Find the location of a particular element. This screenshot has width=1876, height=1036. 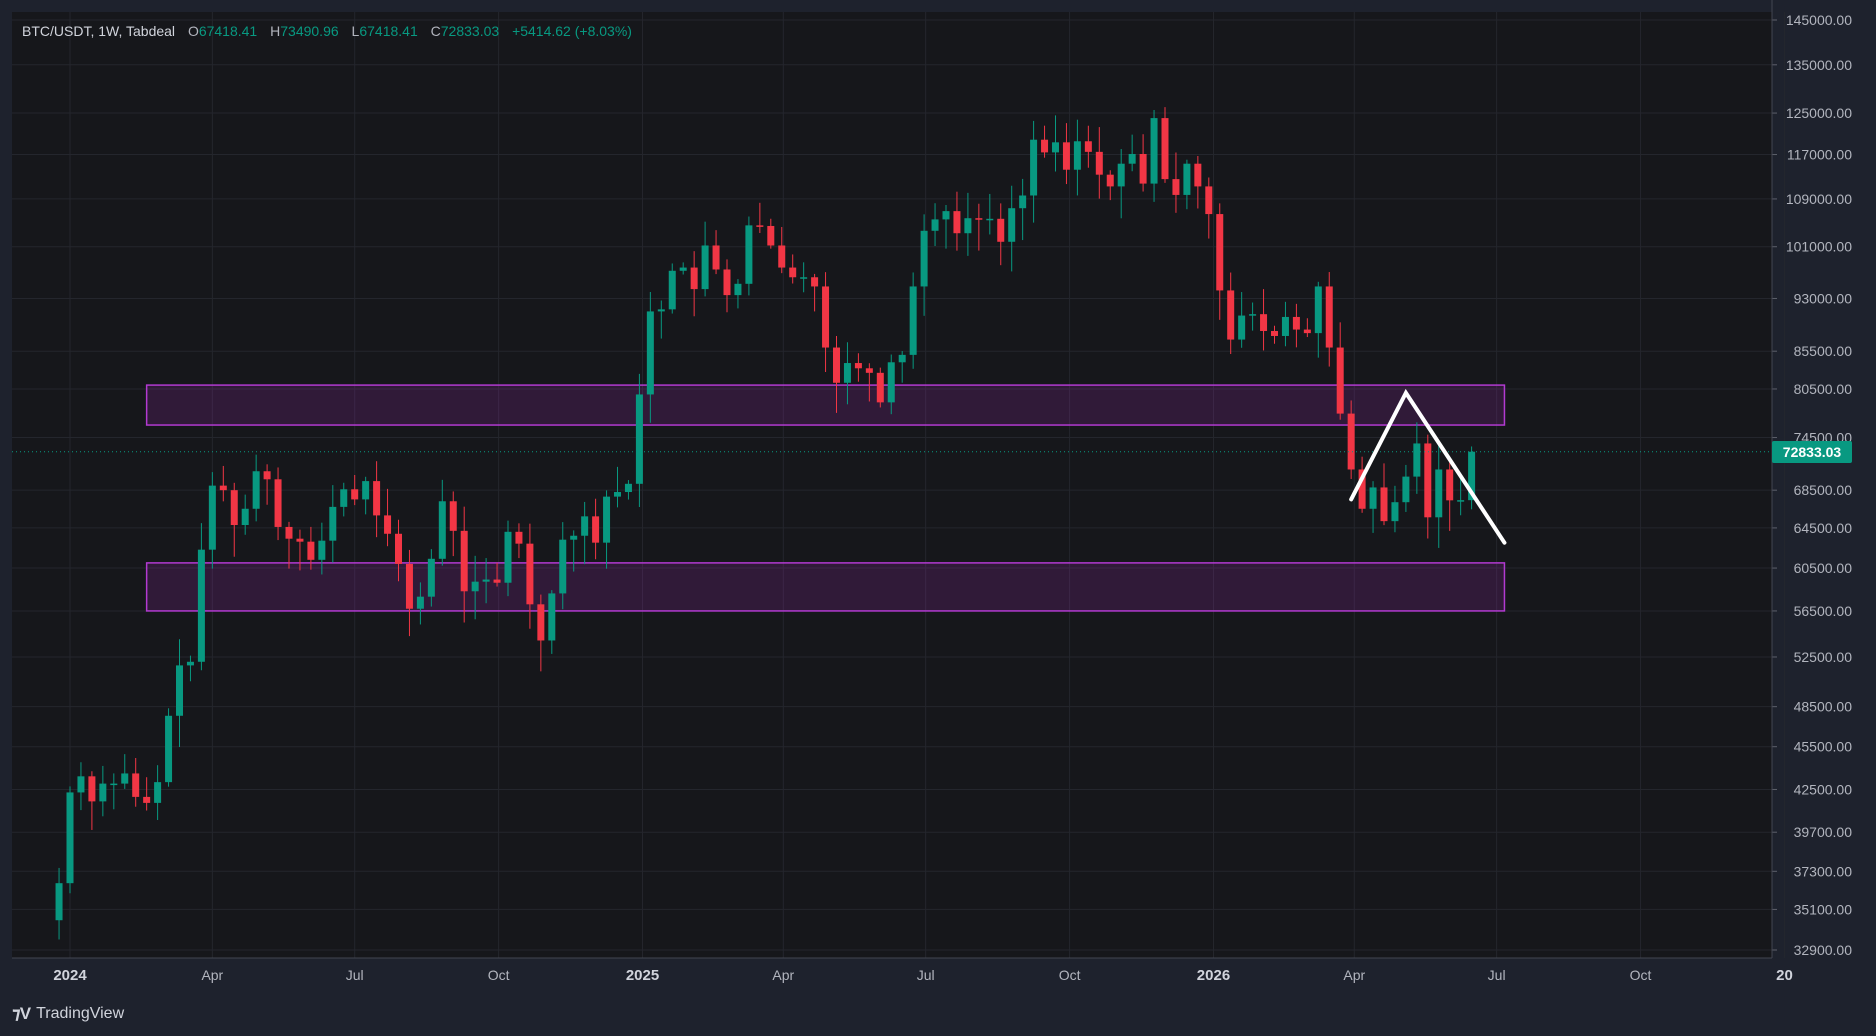

tradingview-branding: ⁊V TradingView is located at coordinates (68, 1014).